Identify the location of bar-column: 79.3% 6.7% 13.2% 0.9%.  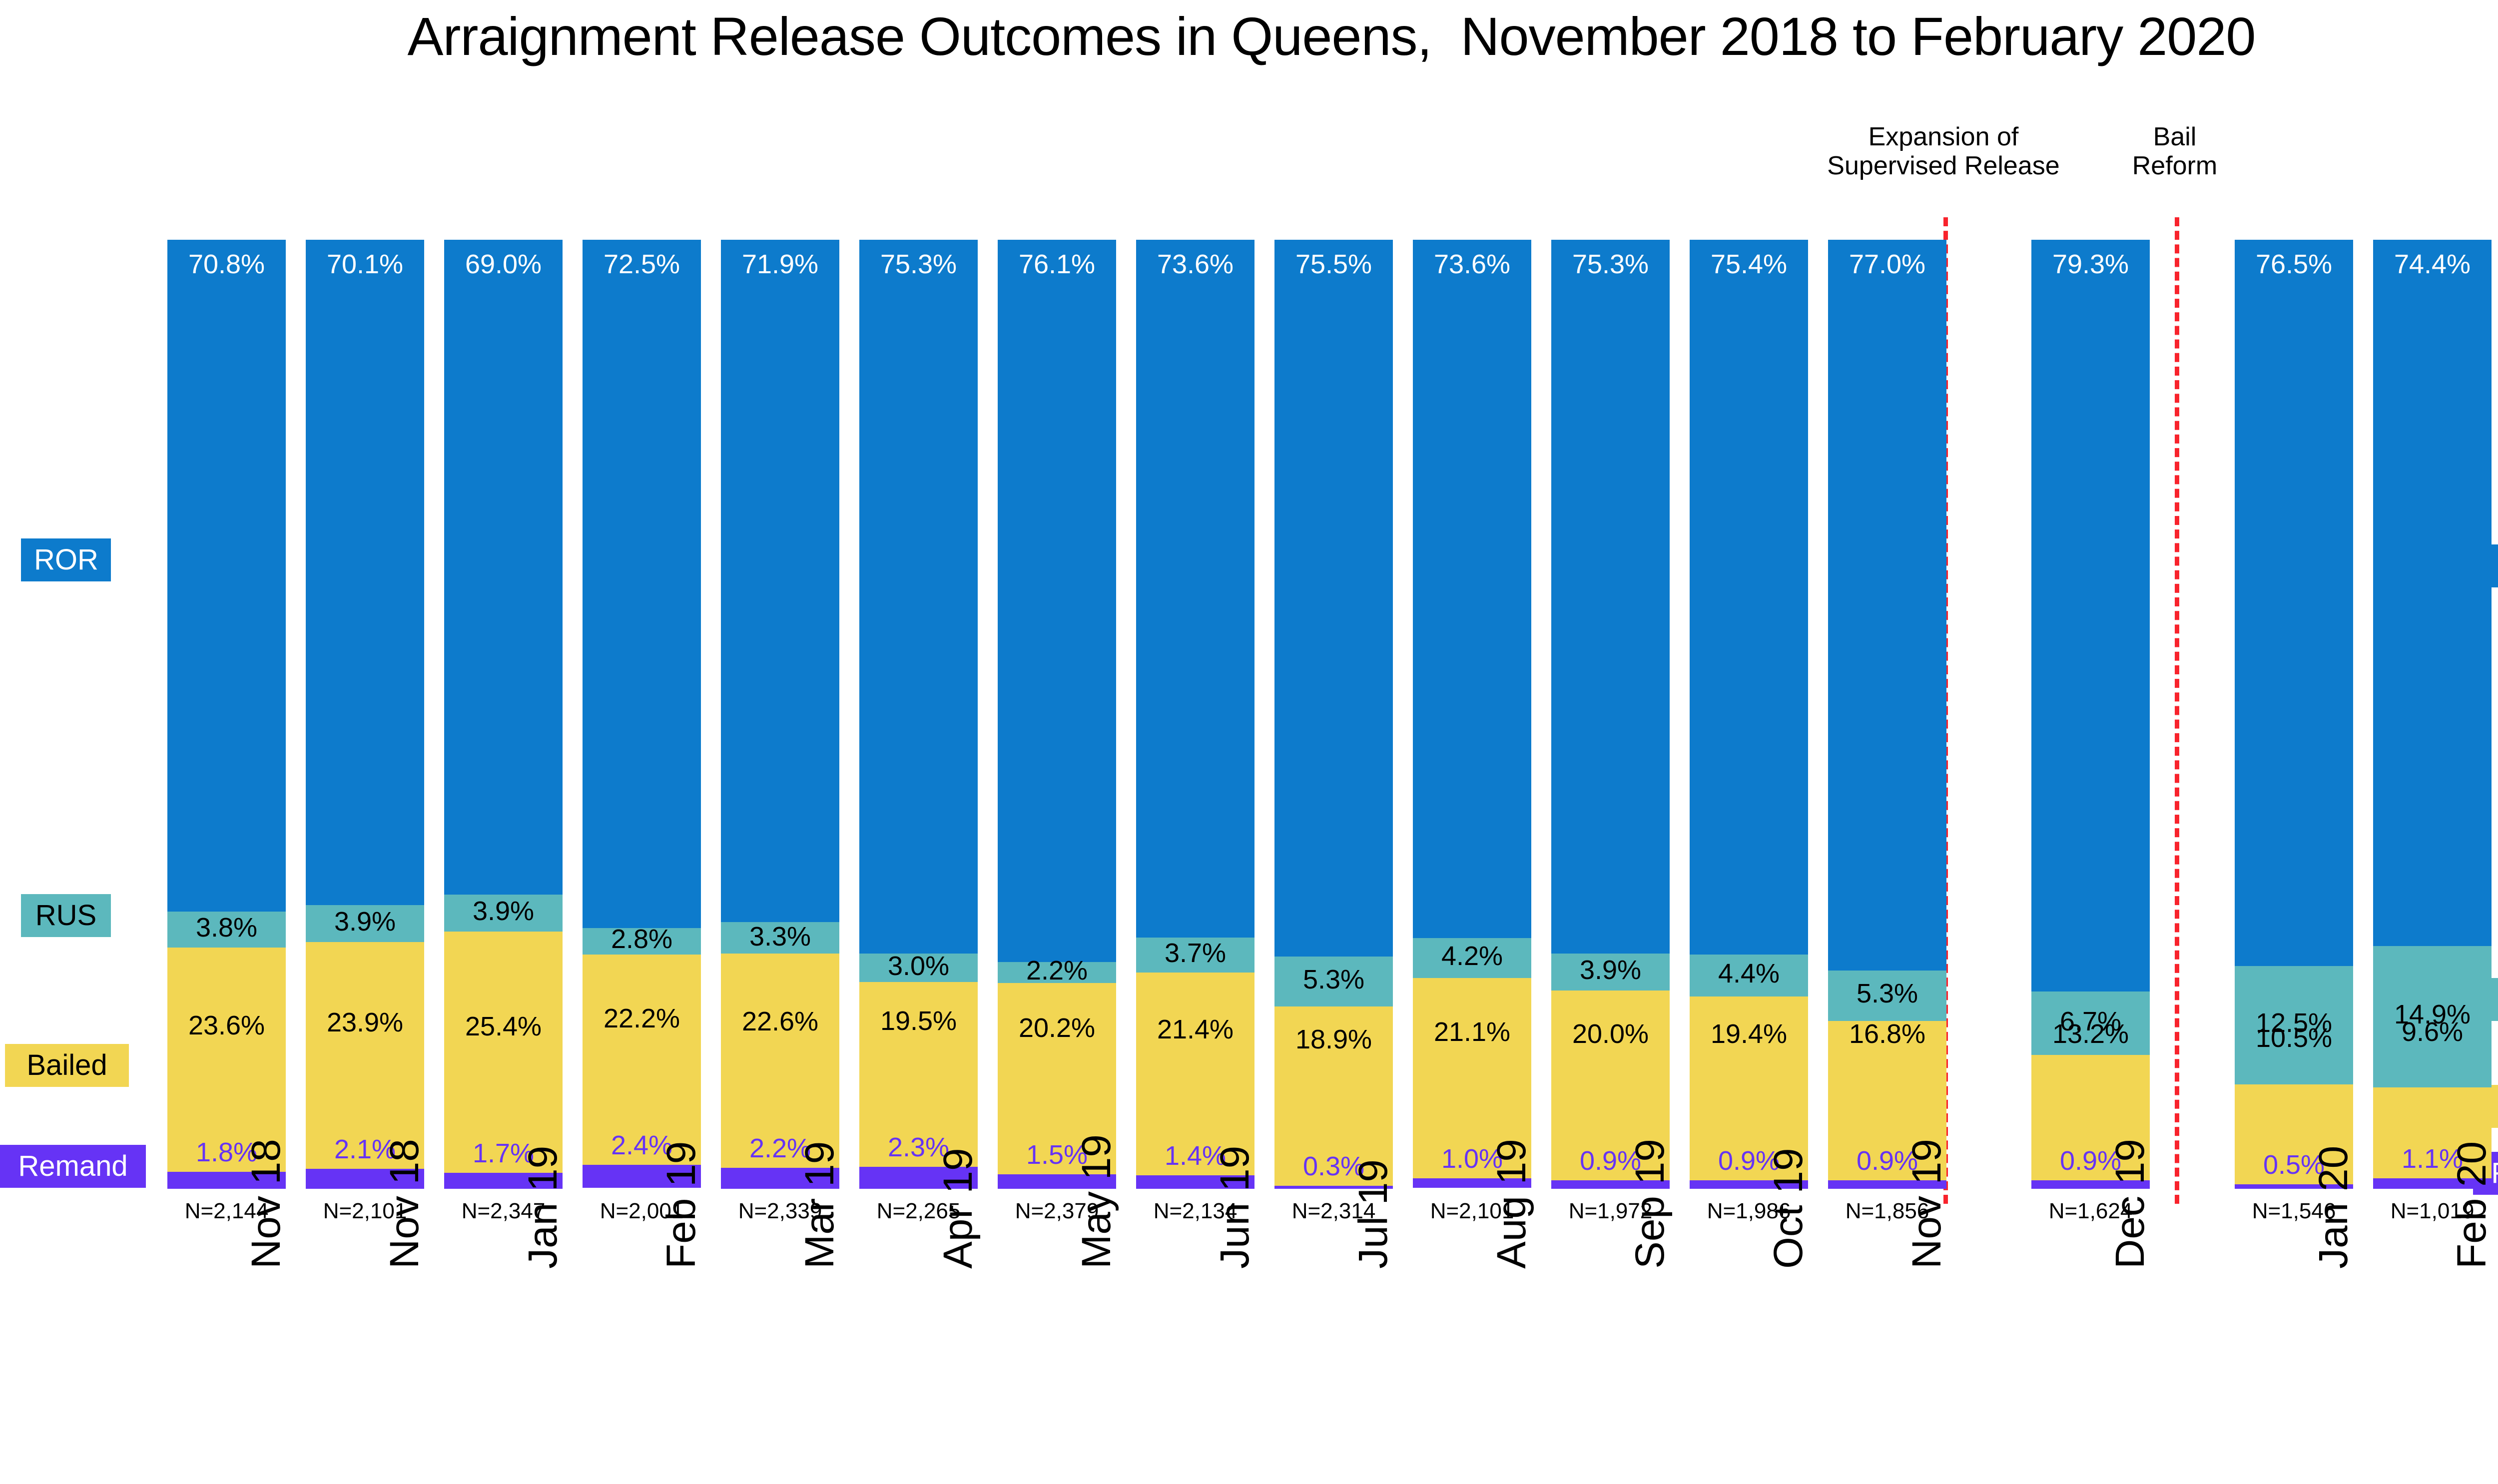
(2090, 714).